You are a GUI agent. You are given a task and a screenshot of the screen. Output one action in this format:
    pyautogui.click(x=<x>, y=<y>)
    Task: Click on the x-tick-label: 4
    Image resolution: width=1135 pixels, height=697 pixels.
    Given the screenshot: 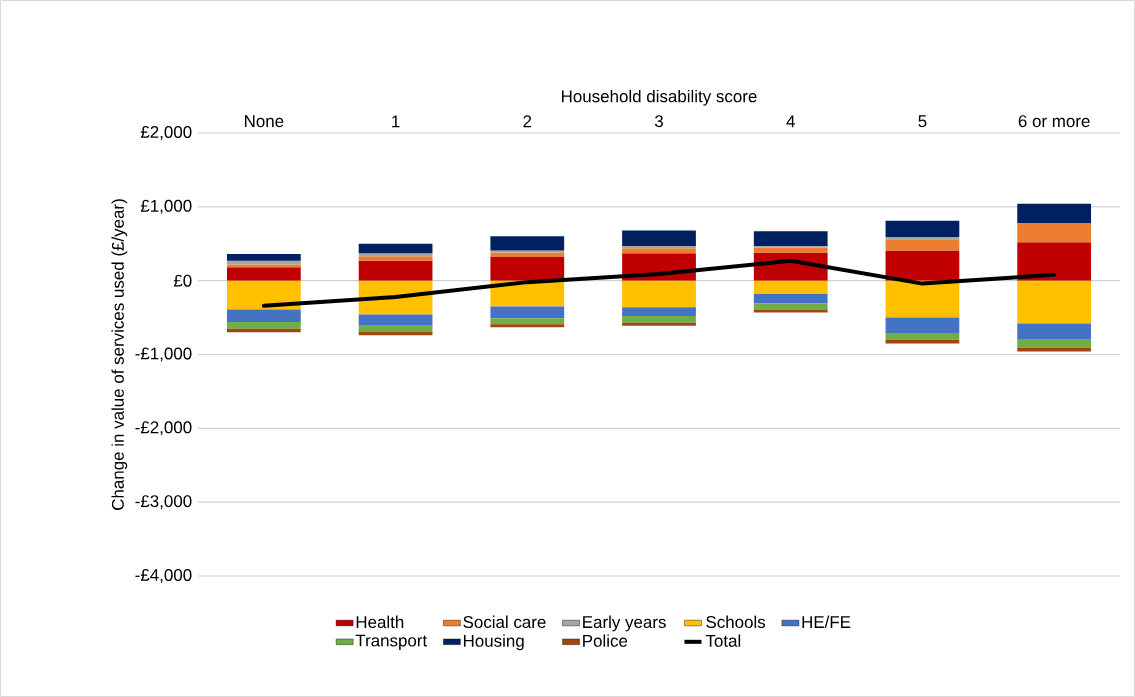 What is the action you would take?
    pyautogui.click(x=790, y=121)
    